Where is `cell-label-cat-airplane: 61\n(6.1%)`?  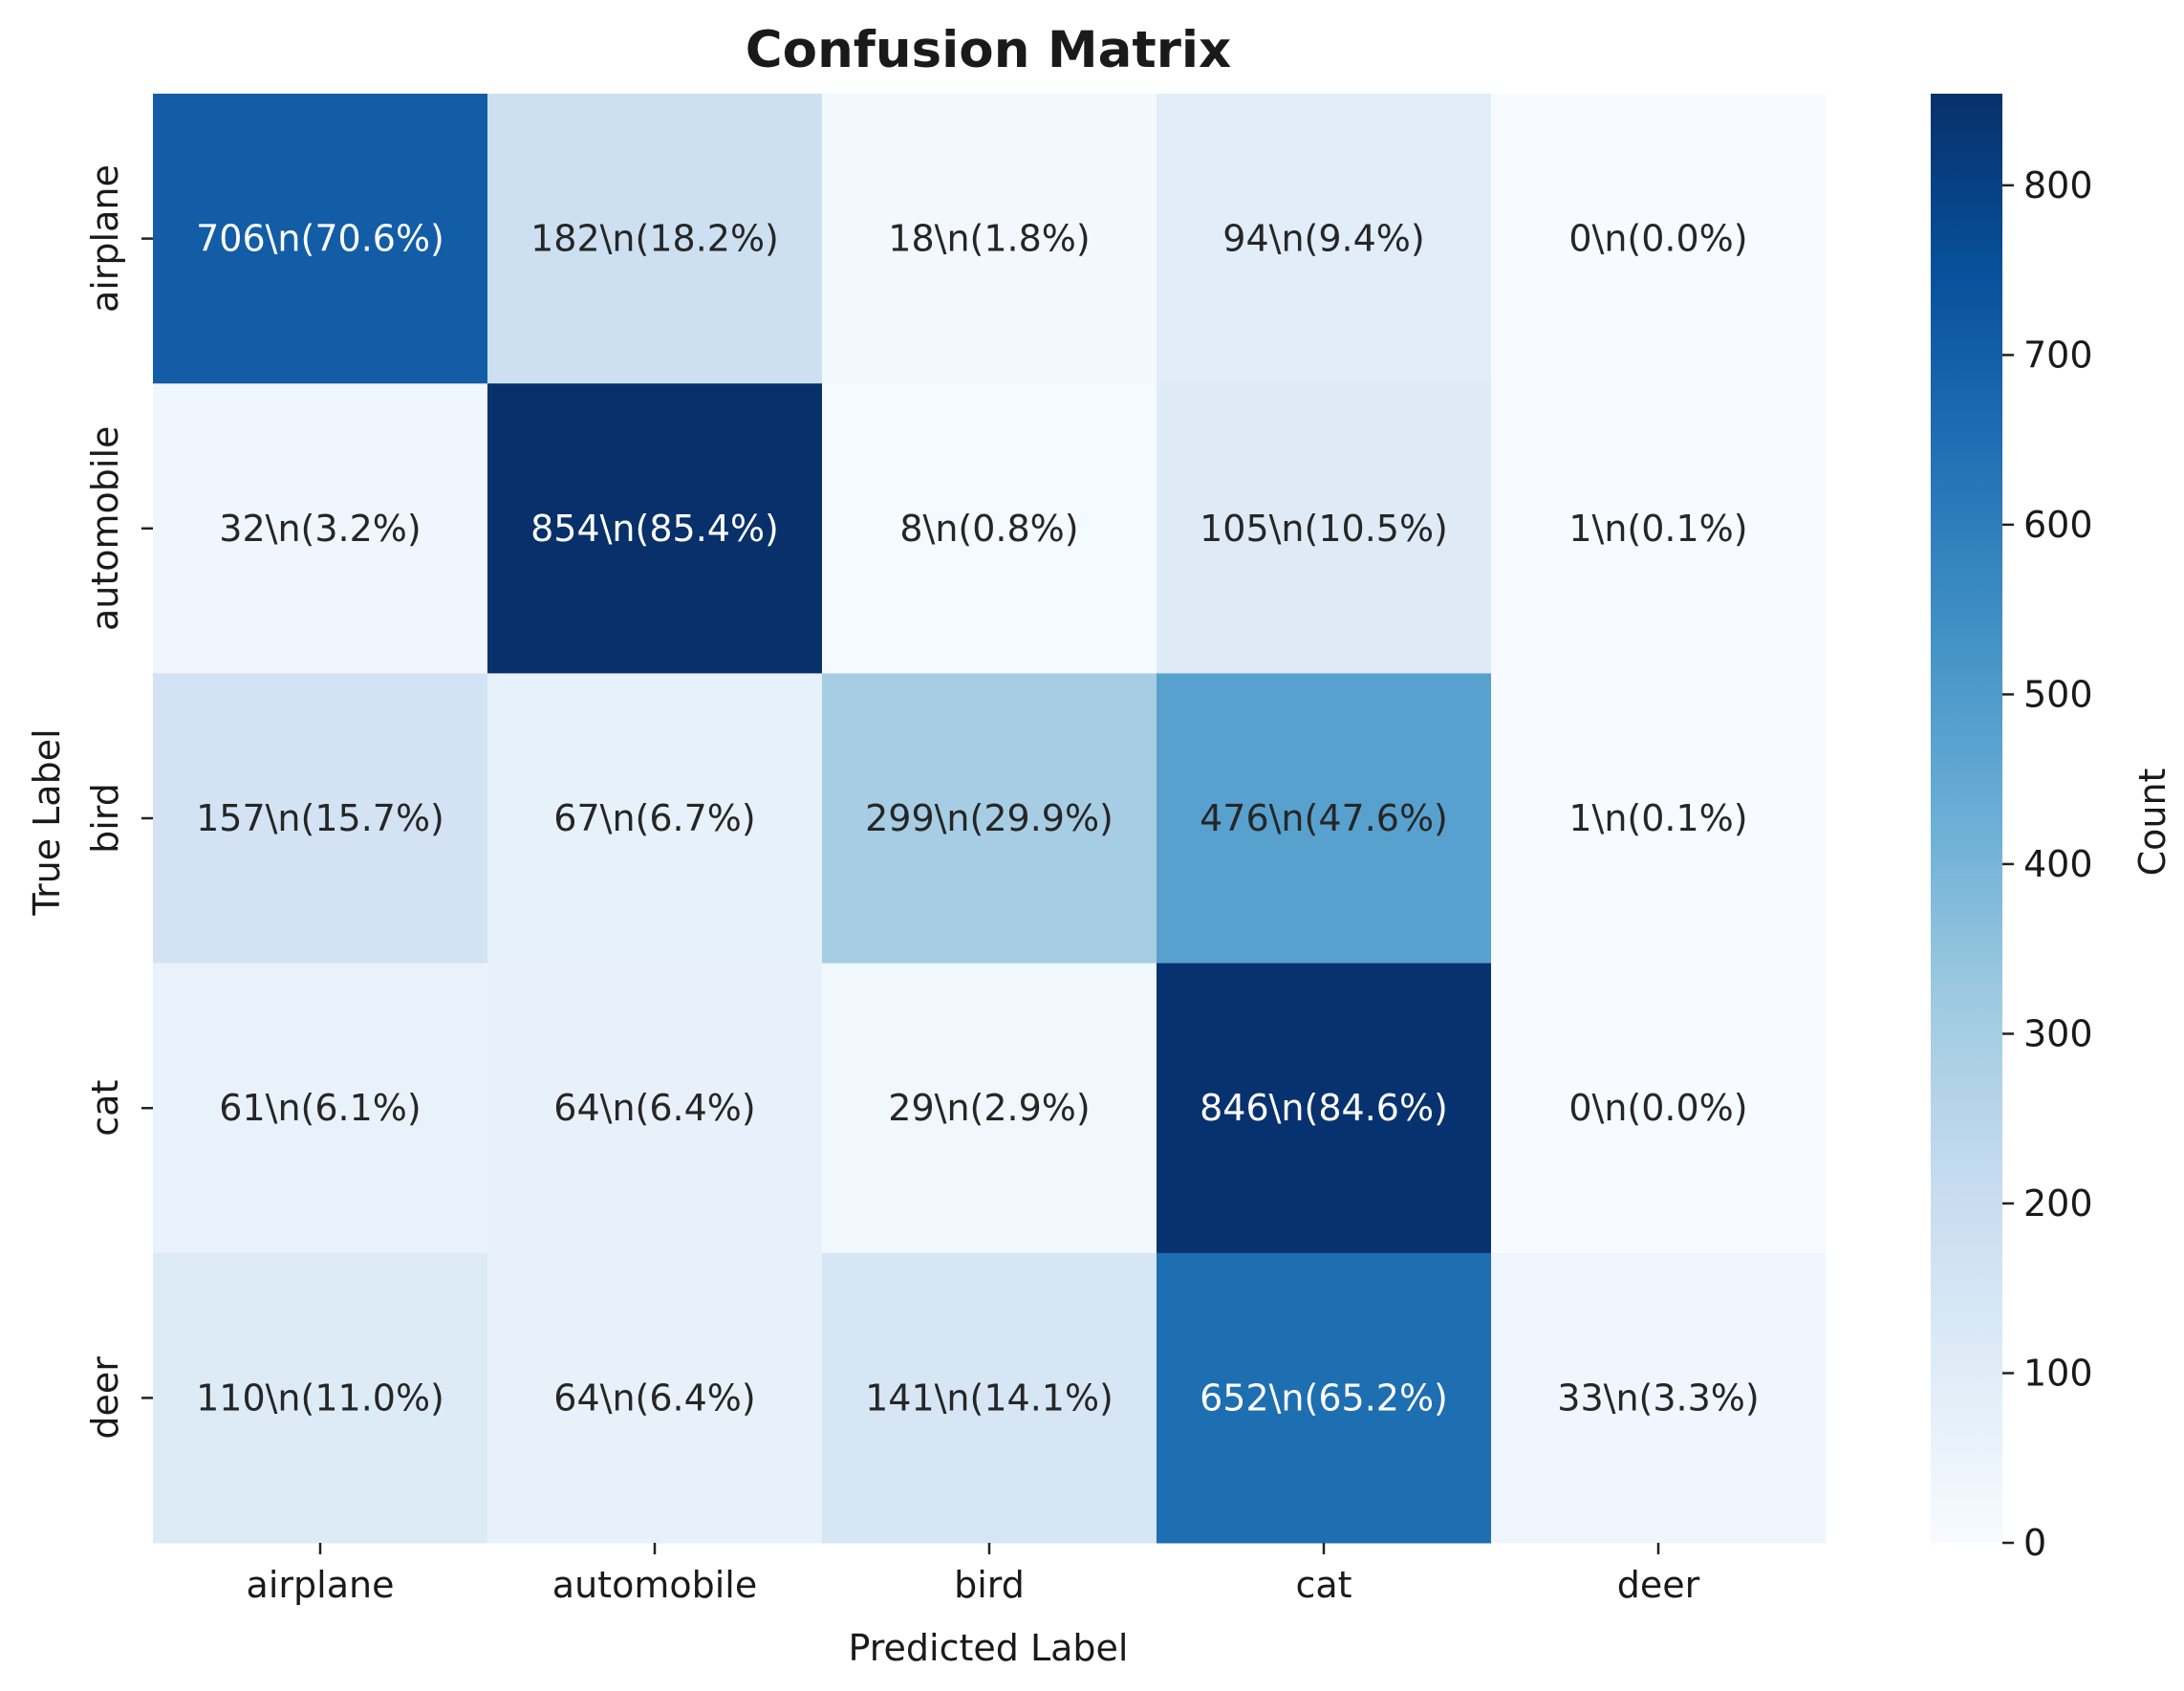
cell-label-cat-airplane: 61\n(6.1%) is located at coordinates (320, 1108).